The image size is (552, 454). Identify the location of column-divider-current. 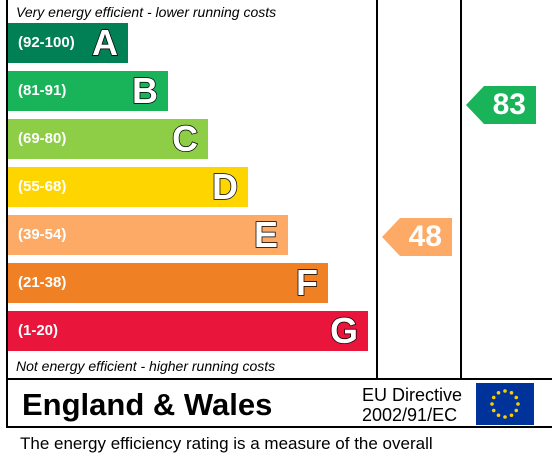
(377, 189).